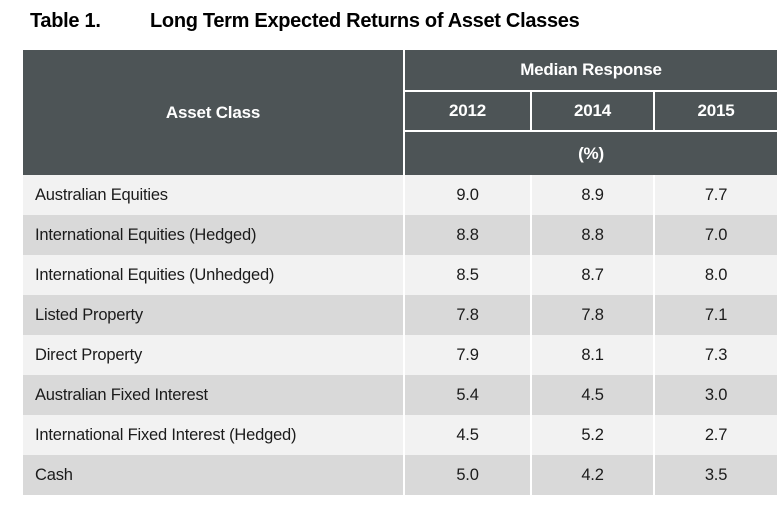 Image resolution: width=783 pixels, height=513 pixels. I want to click on row-asset-name: International Equities (Hedged), so click(213, 235).